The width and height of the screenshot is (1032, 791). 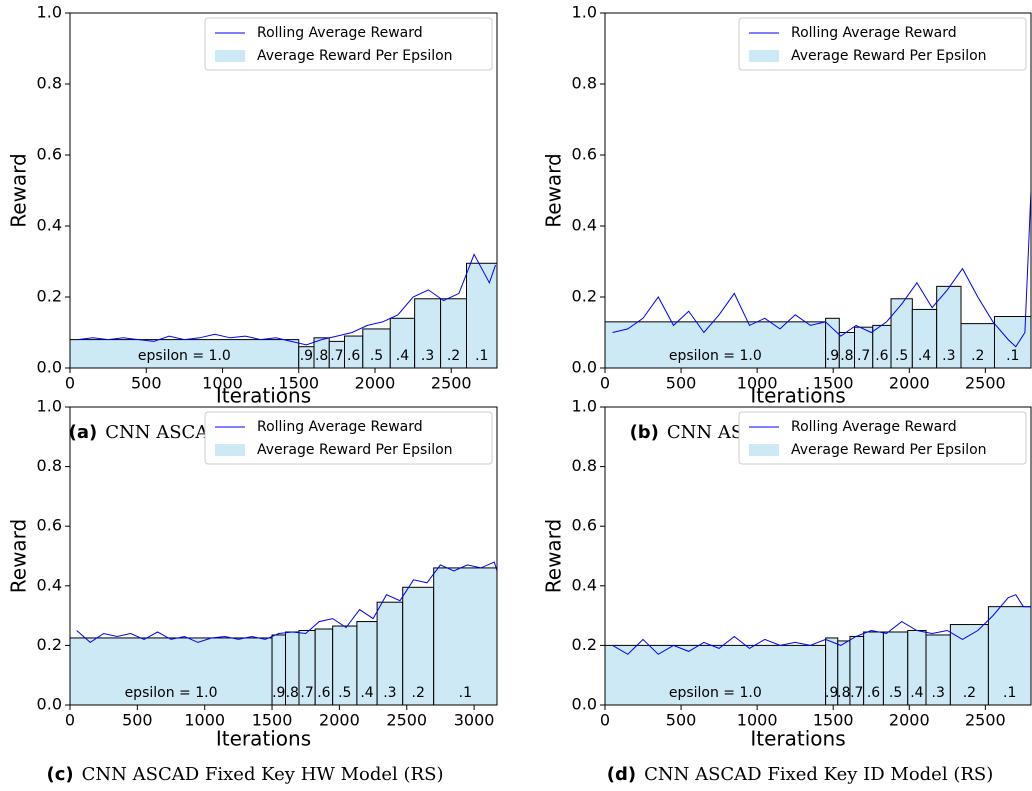 I want to click on caption-label: (b), so click(x=644, y=432).